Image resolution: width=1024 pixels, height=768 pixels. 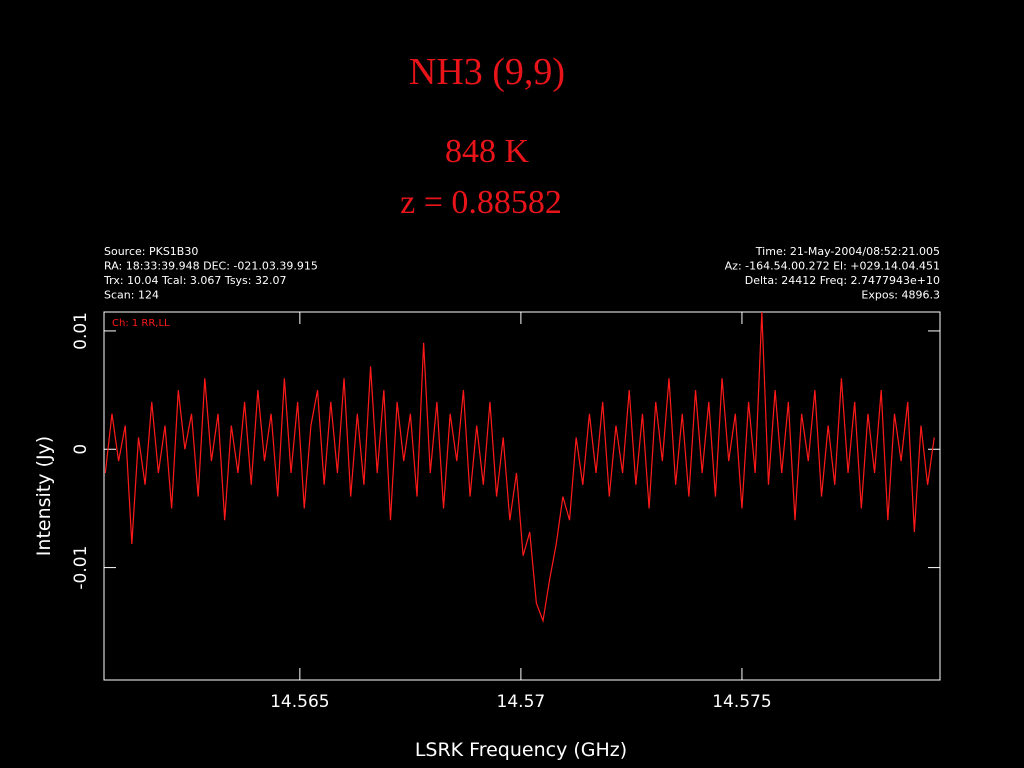 I want to click on info-text: Delta: 24412 Freq: 2.7477943e+10, so click(x=842, y=280).